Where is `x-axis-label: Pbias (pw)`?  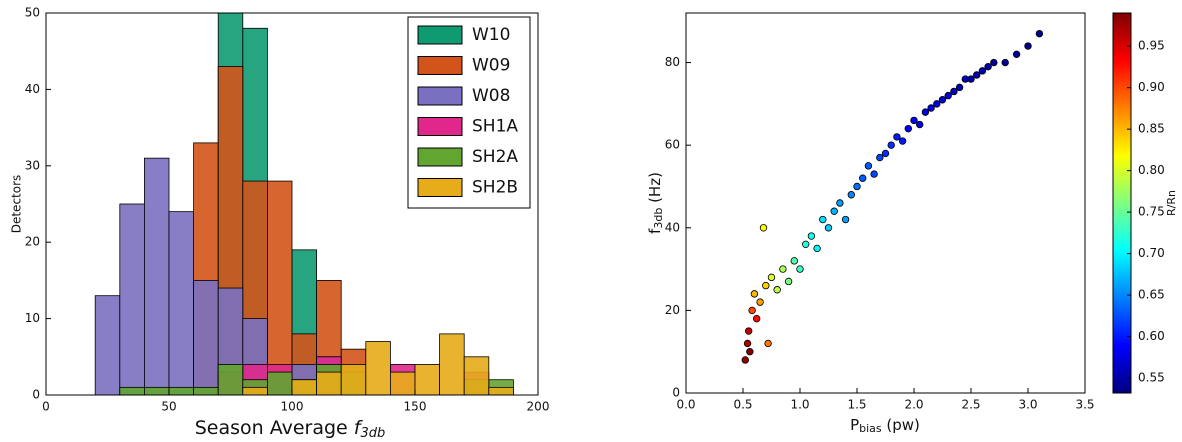
x-axis-label: Pbias (pw) is located at coordinates (885, 426).